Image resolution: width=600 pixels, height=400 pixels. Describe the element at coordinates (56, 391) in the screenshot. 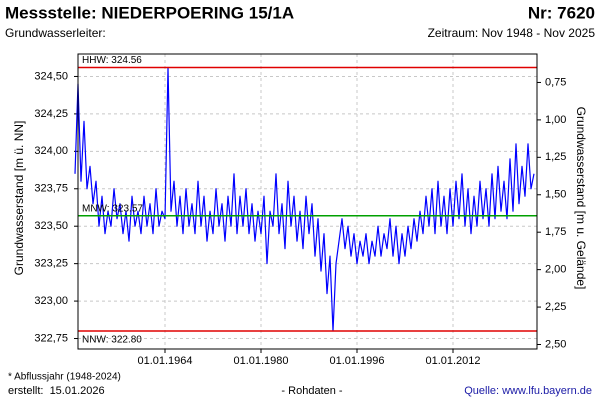

I see `created-date: erstellt: 15.01.2026` at that location.